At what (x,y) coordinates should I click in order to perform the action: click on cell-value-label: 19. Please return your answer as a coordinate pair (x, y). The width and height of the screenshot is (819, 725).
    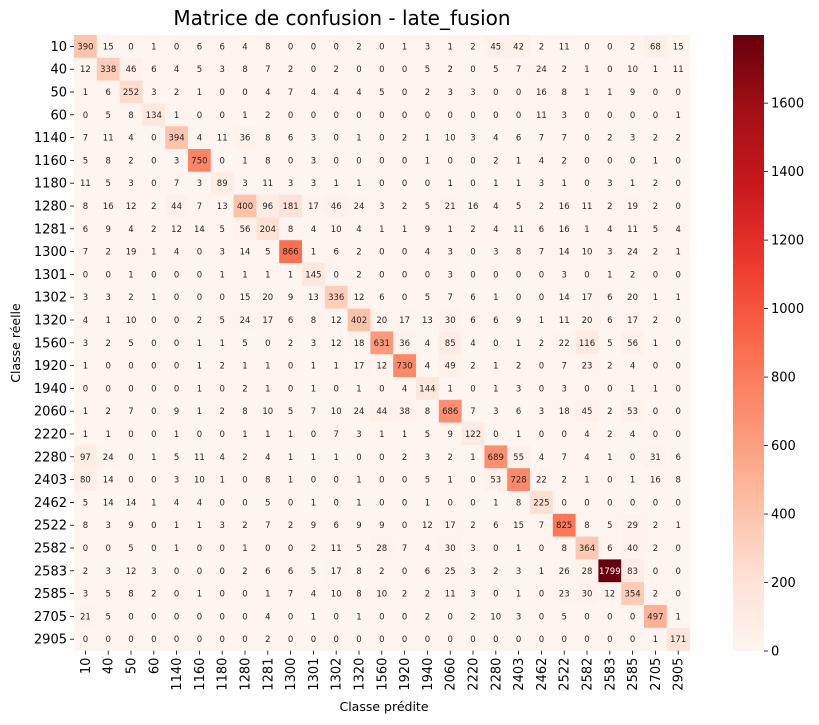
    Looking at the image, I should click on (632, 207).